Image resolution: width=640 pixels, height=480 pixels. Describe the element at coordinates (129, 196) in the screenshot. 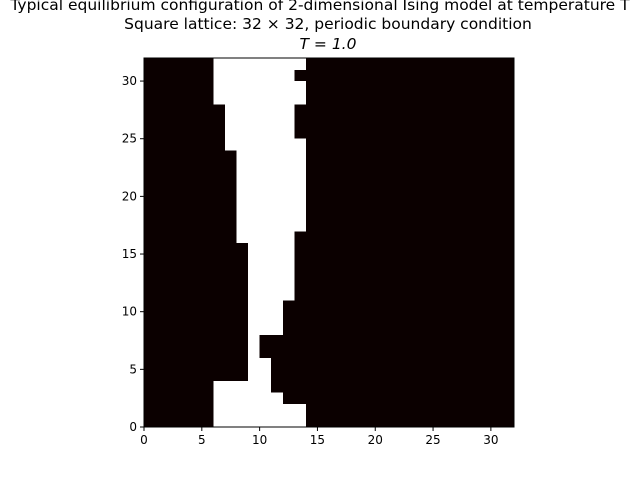

I see `y-tick-label: 20` at that location.